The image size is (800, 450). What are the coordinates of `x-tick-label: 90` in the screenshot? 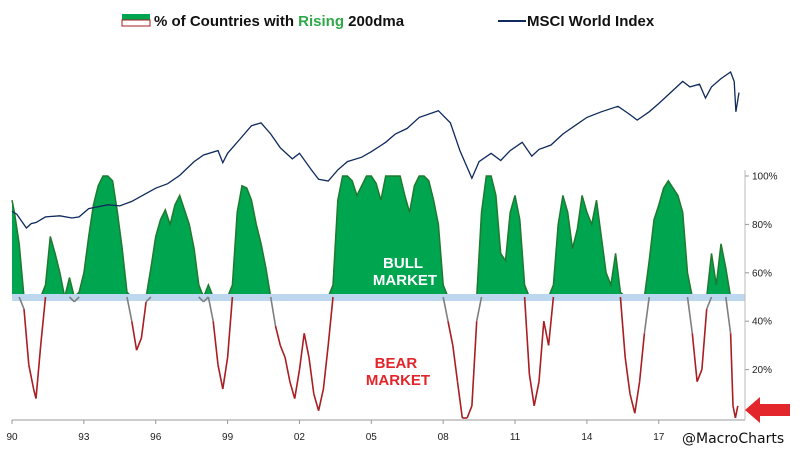 It's located at (12, 437).